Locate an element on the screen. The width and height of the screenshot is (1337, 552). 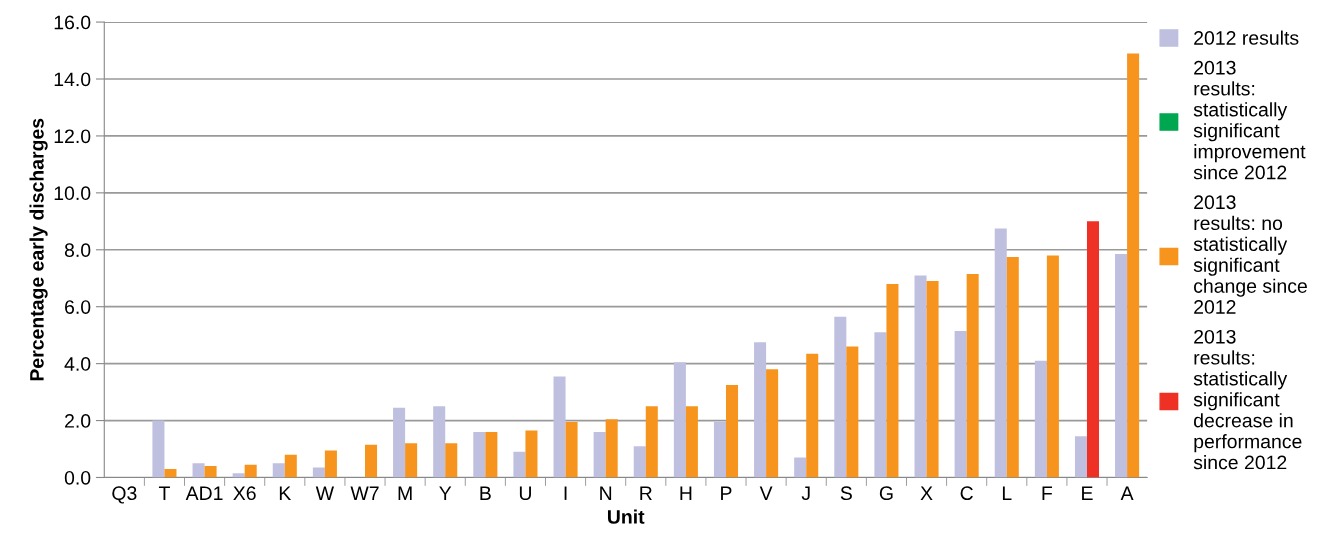
x-tick-label: P is located at coordinates (726, 493).